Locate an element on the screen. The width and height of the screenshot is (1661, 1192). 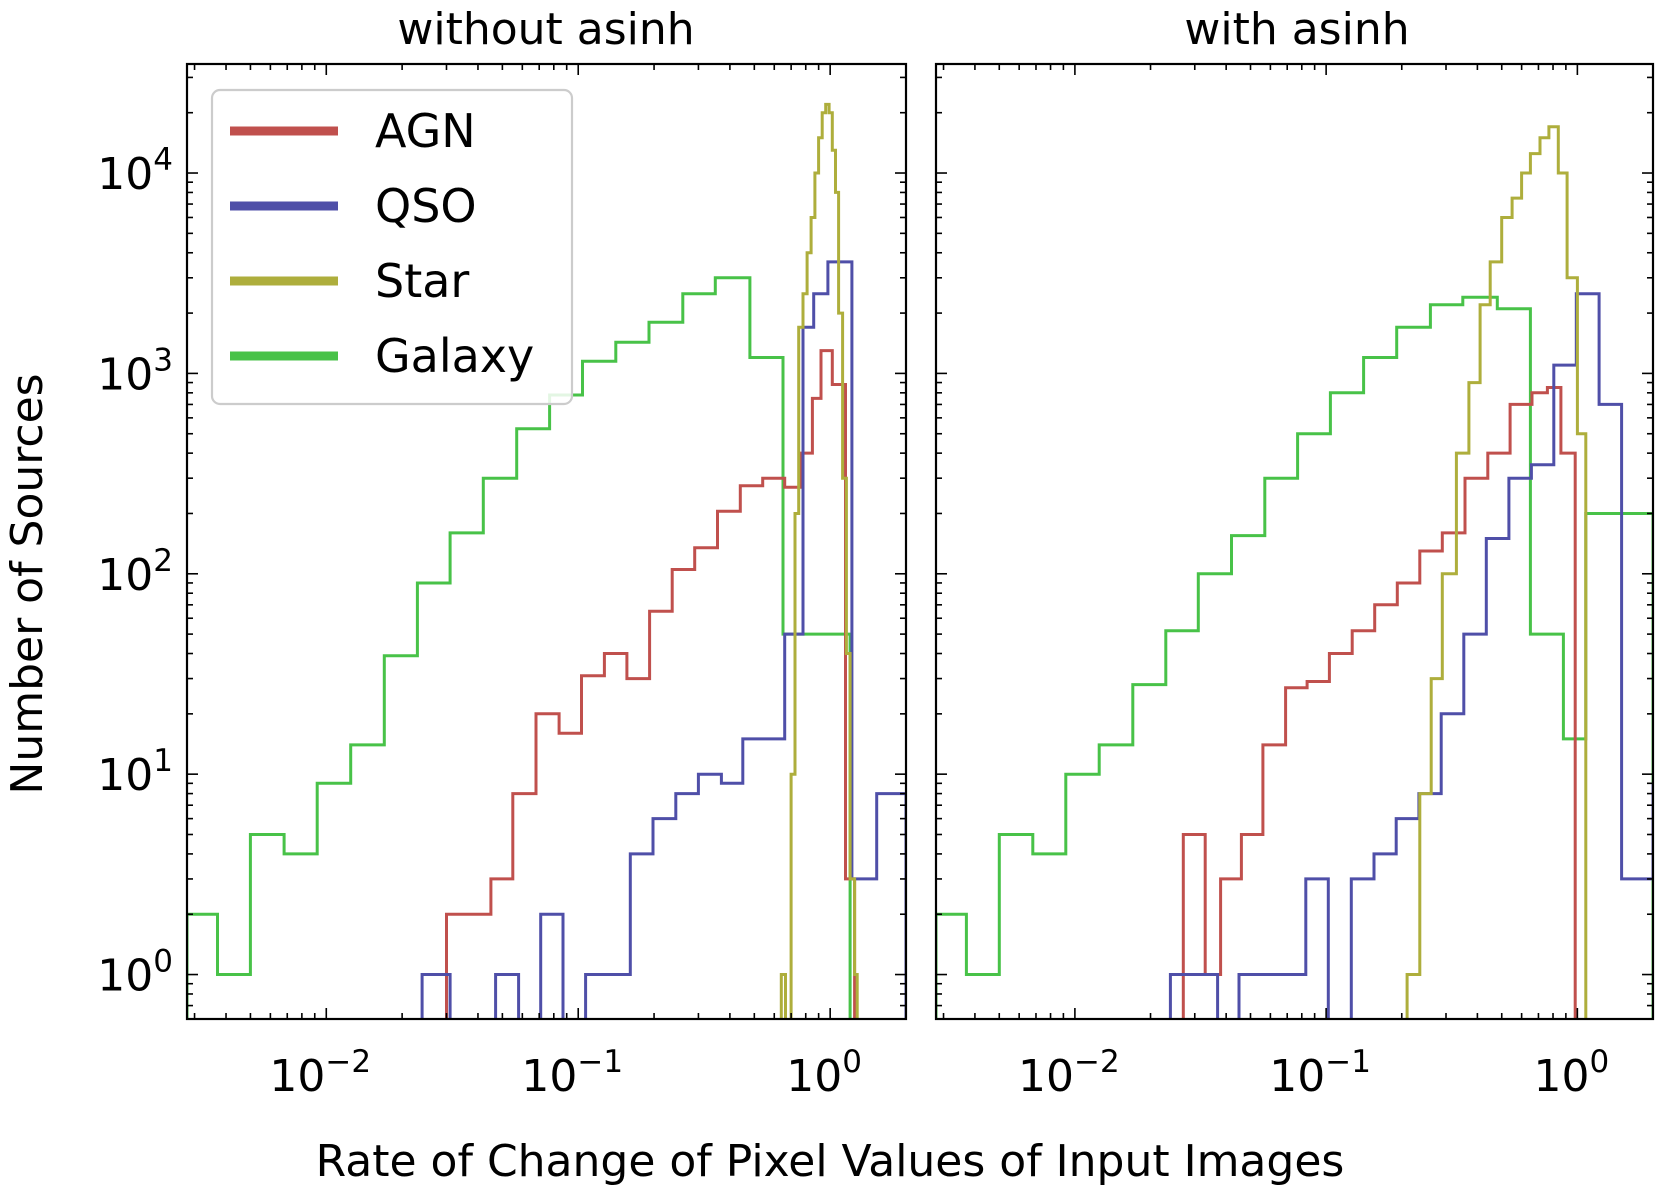
panel-right-title: with asinh is located at coordinates (1296, 29).